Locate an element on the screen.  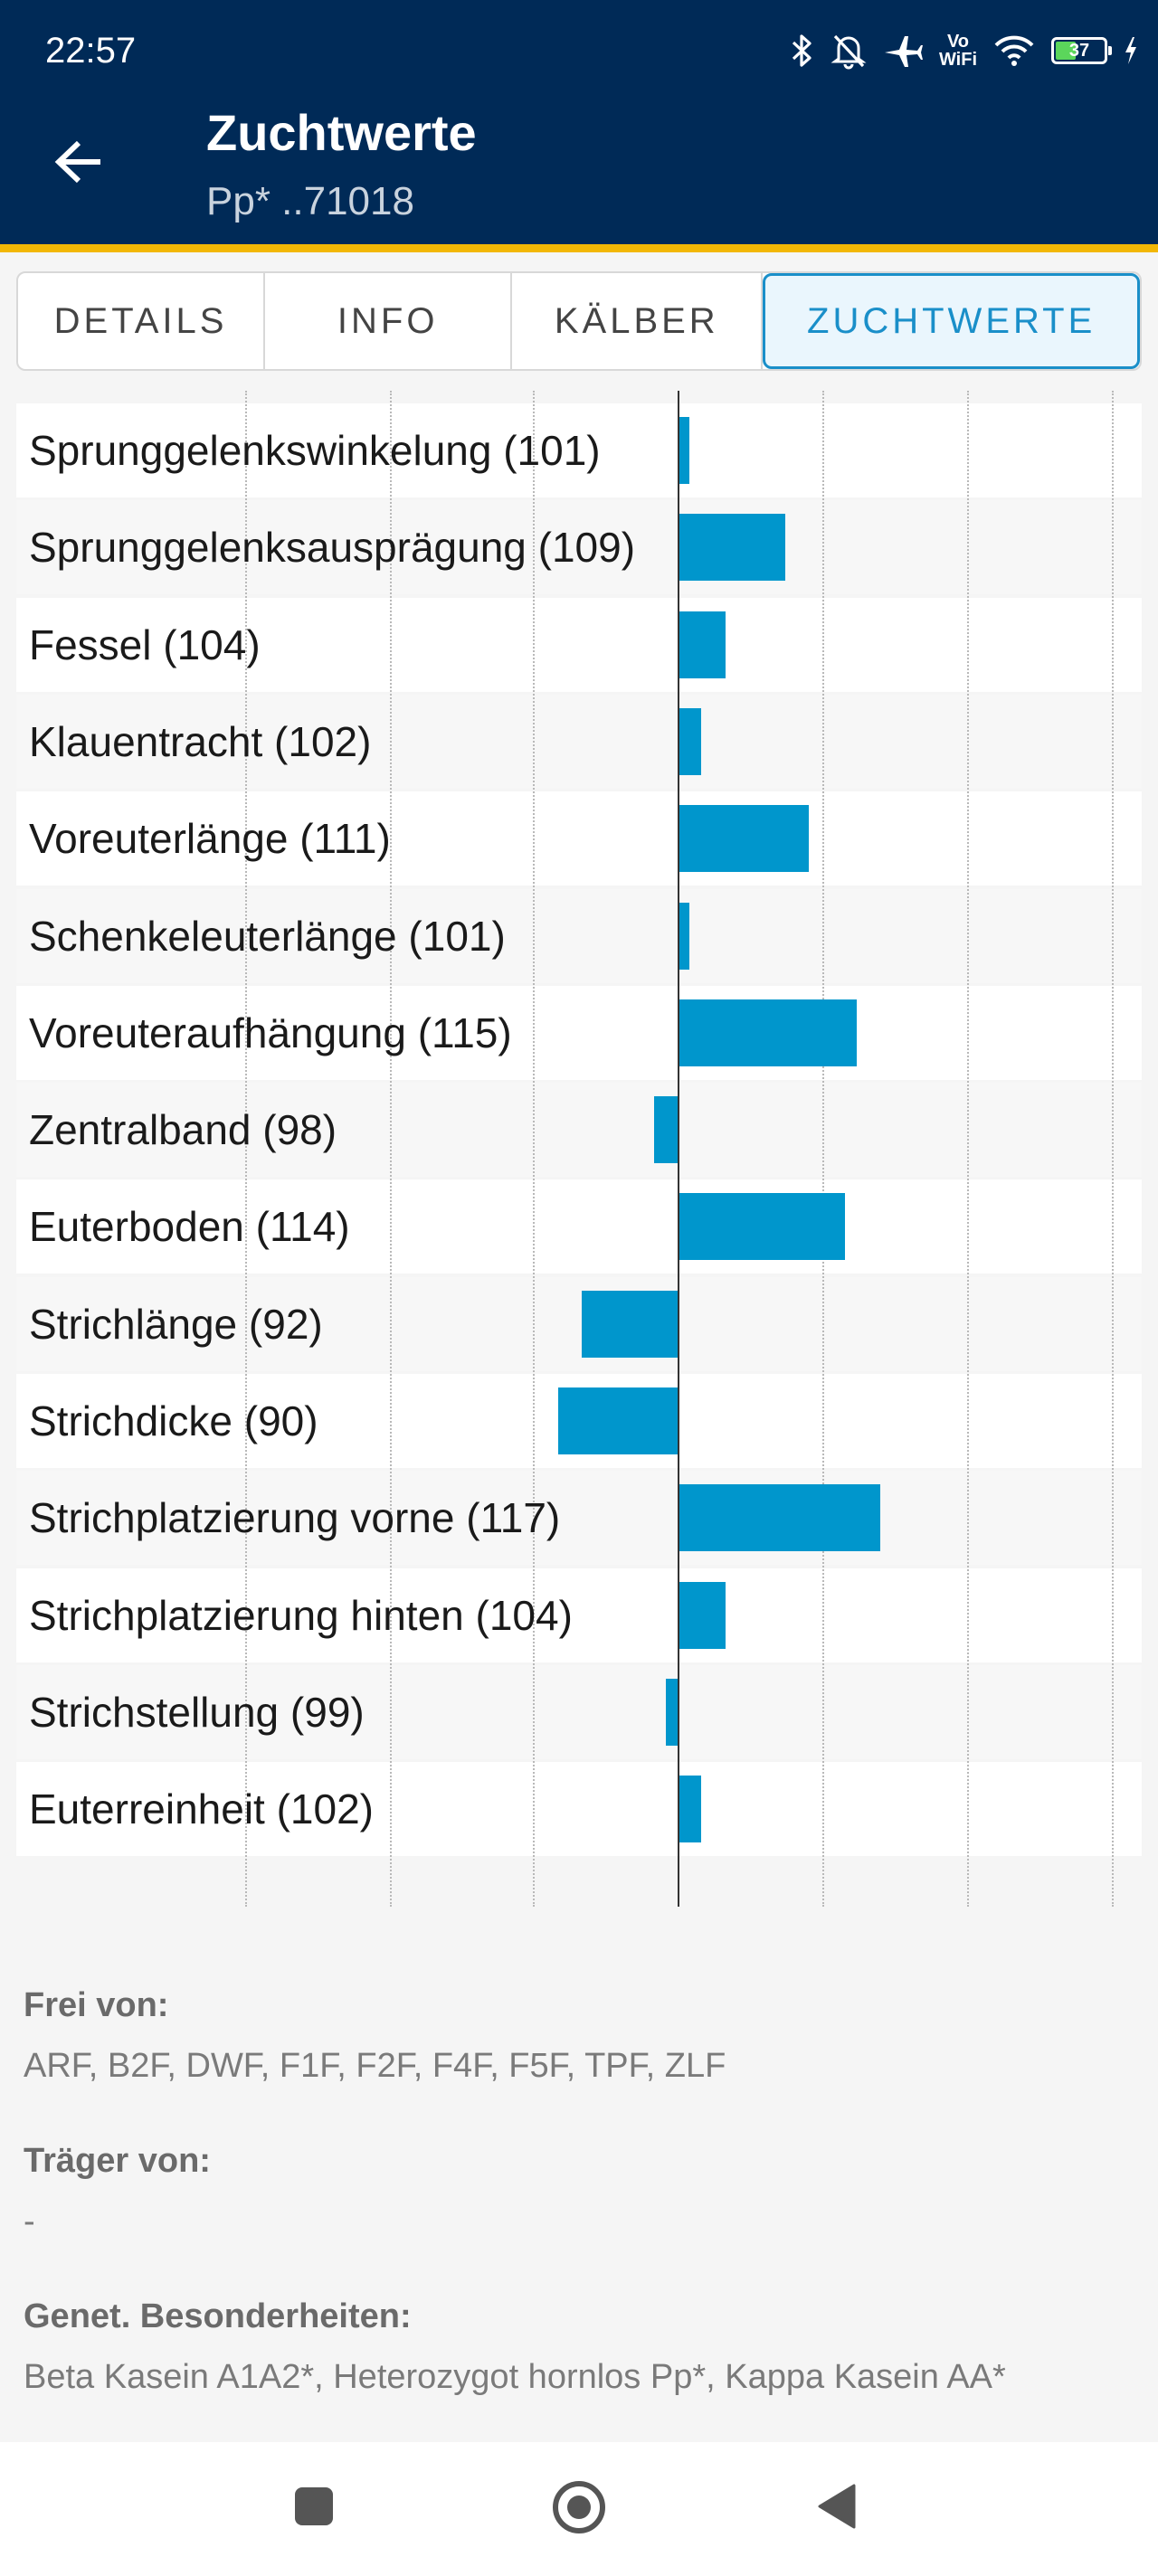
status-time: 22:57 is located at coordinates (91, 51).